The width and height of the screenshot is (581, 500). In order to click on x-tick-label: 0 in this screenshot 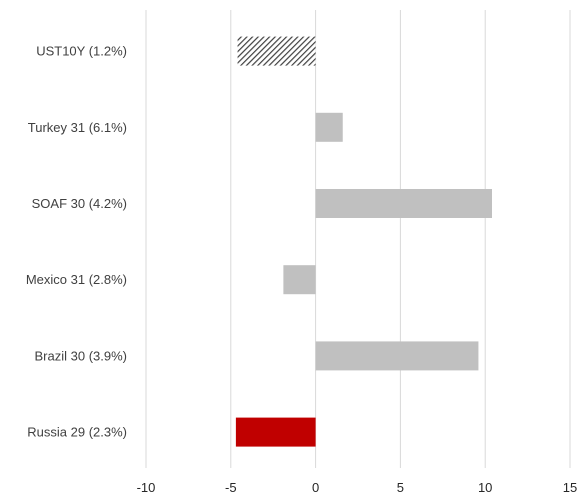, I will do `click(315, 487)`.